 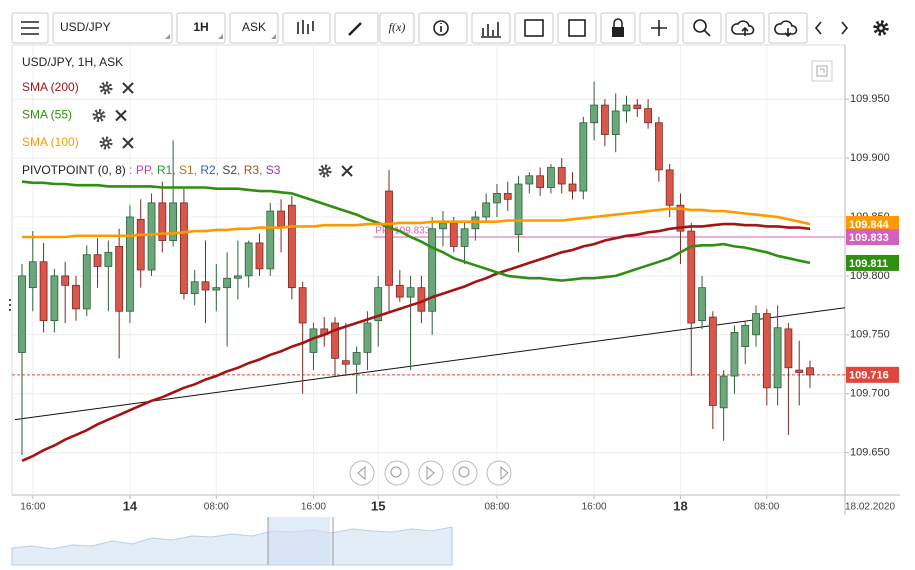 I want to click on indicator-button, so click(x=397, y=28).